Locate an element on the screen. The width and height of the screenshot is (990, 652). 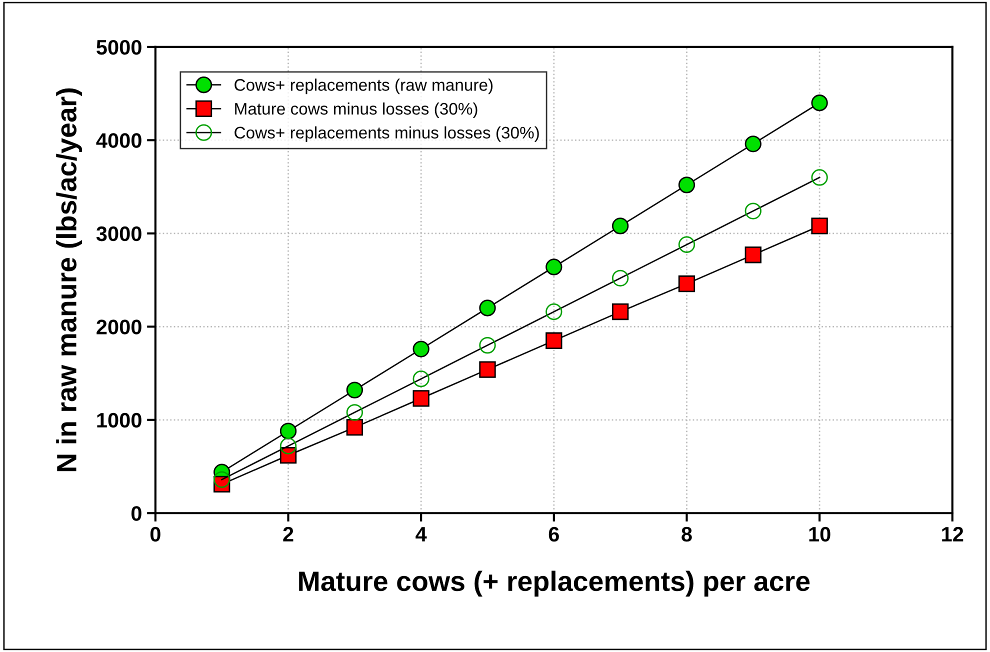
x-tick-label: 12 is located at coordinates (953, 534).